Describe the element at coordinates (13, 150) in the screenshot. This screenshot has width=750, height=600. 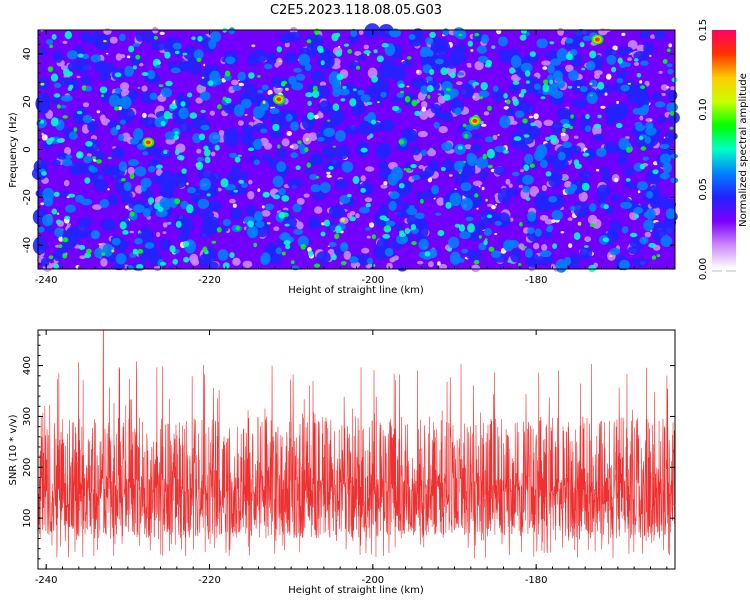
I see `spectrogram-y-axis-label: Frequency (Hz)` at that location.